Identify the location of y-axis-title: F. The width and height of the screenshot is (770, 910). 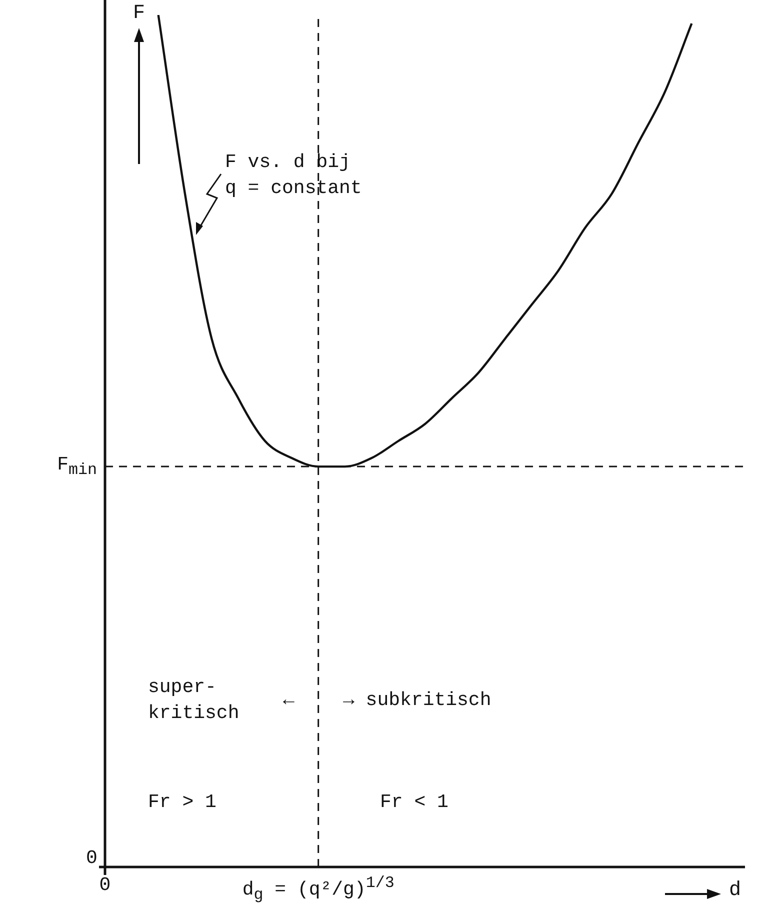
(139, 13).